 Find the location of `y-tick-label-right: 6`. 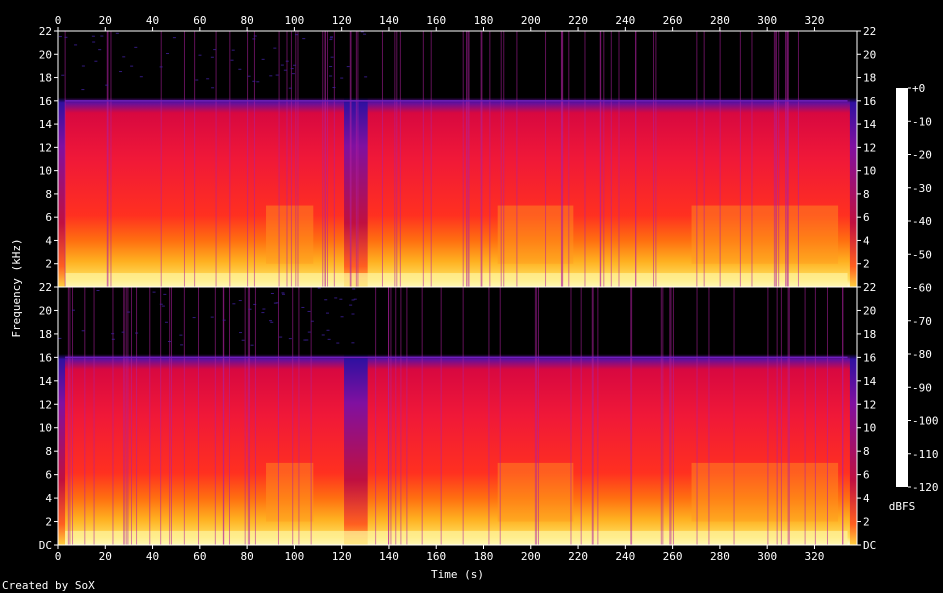

y-tick-label-right: 6 is located at coordinates (866, 217).